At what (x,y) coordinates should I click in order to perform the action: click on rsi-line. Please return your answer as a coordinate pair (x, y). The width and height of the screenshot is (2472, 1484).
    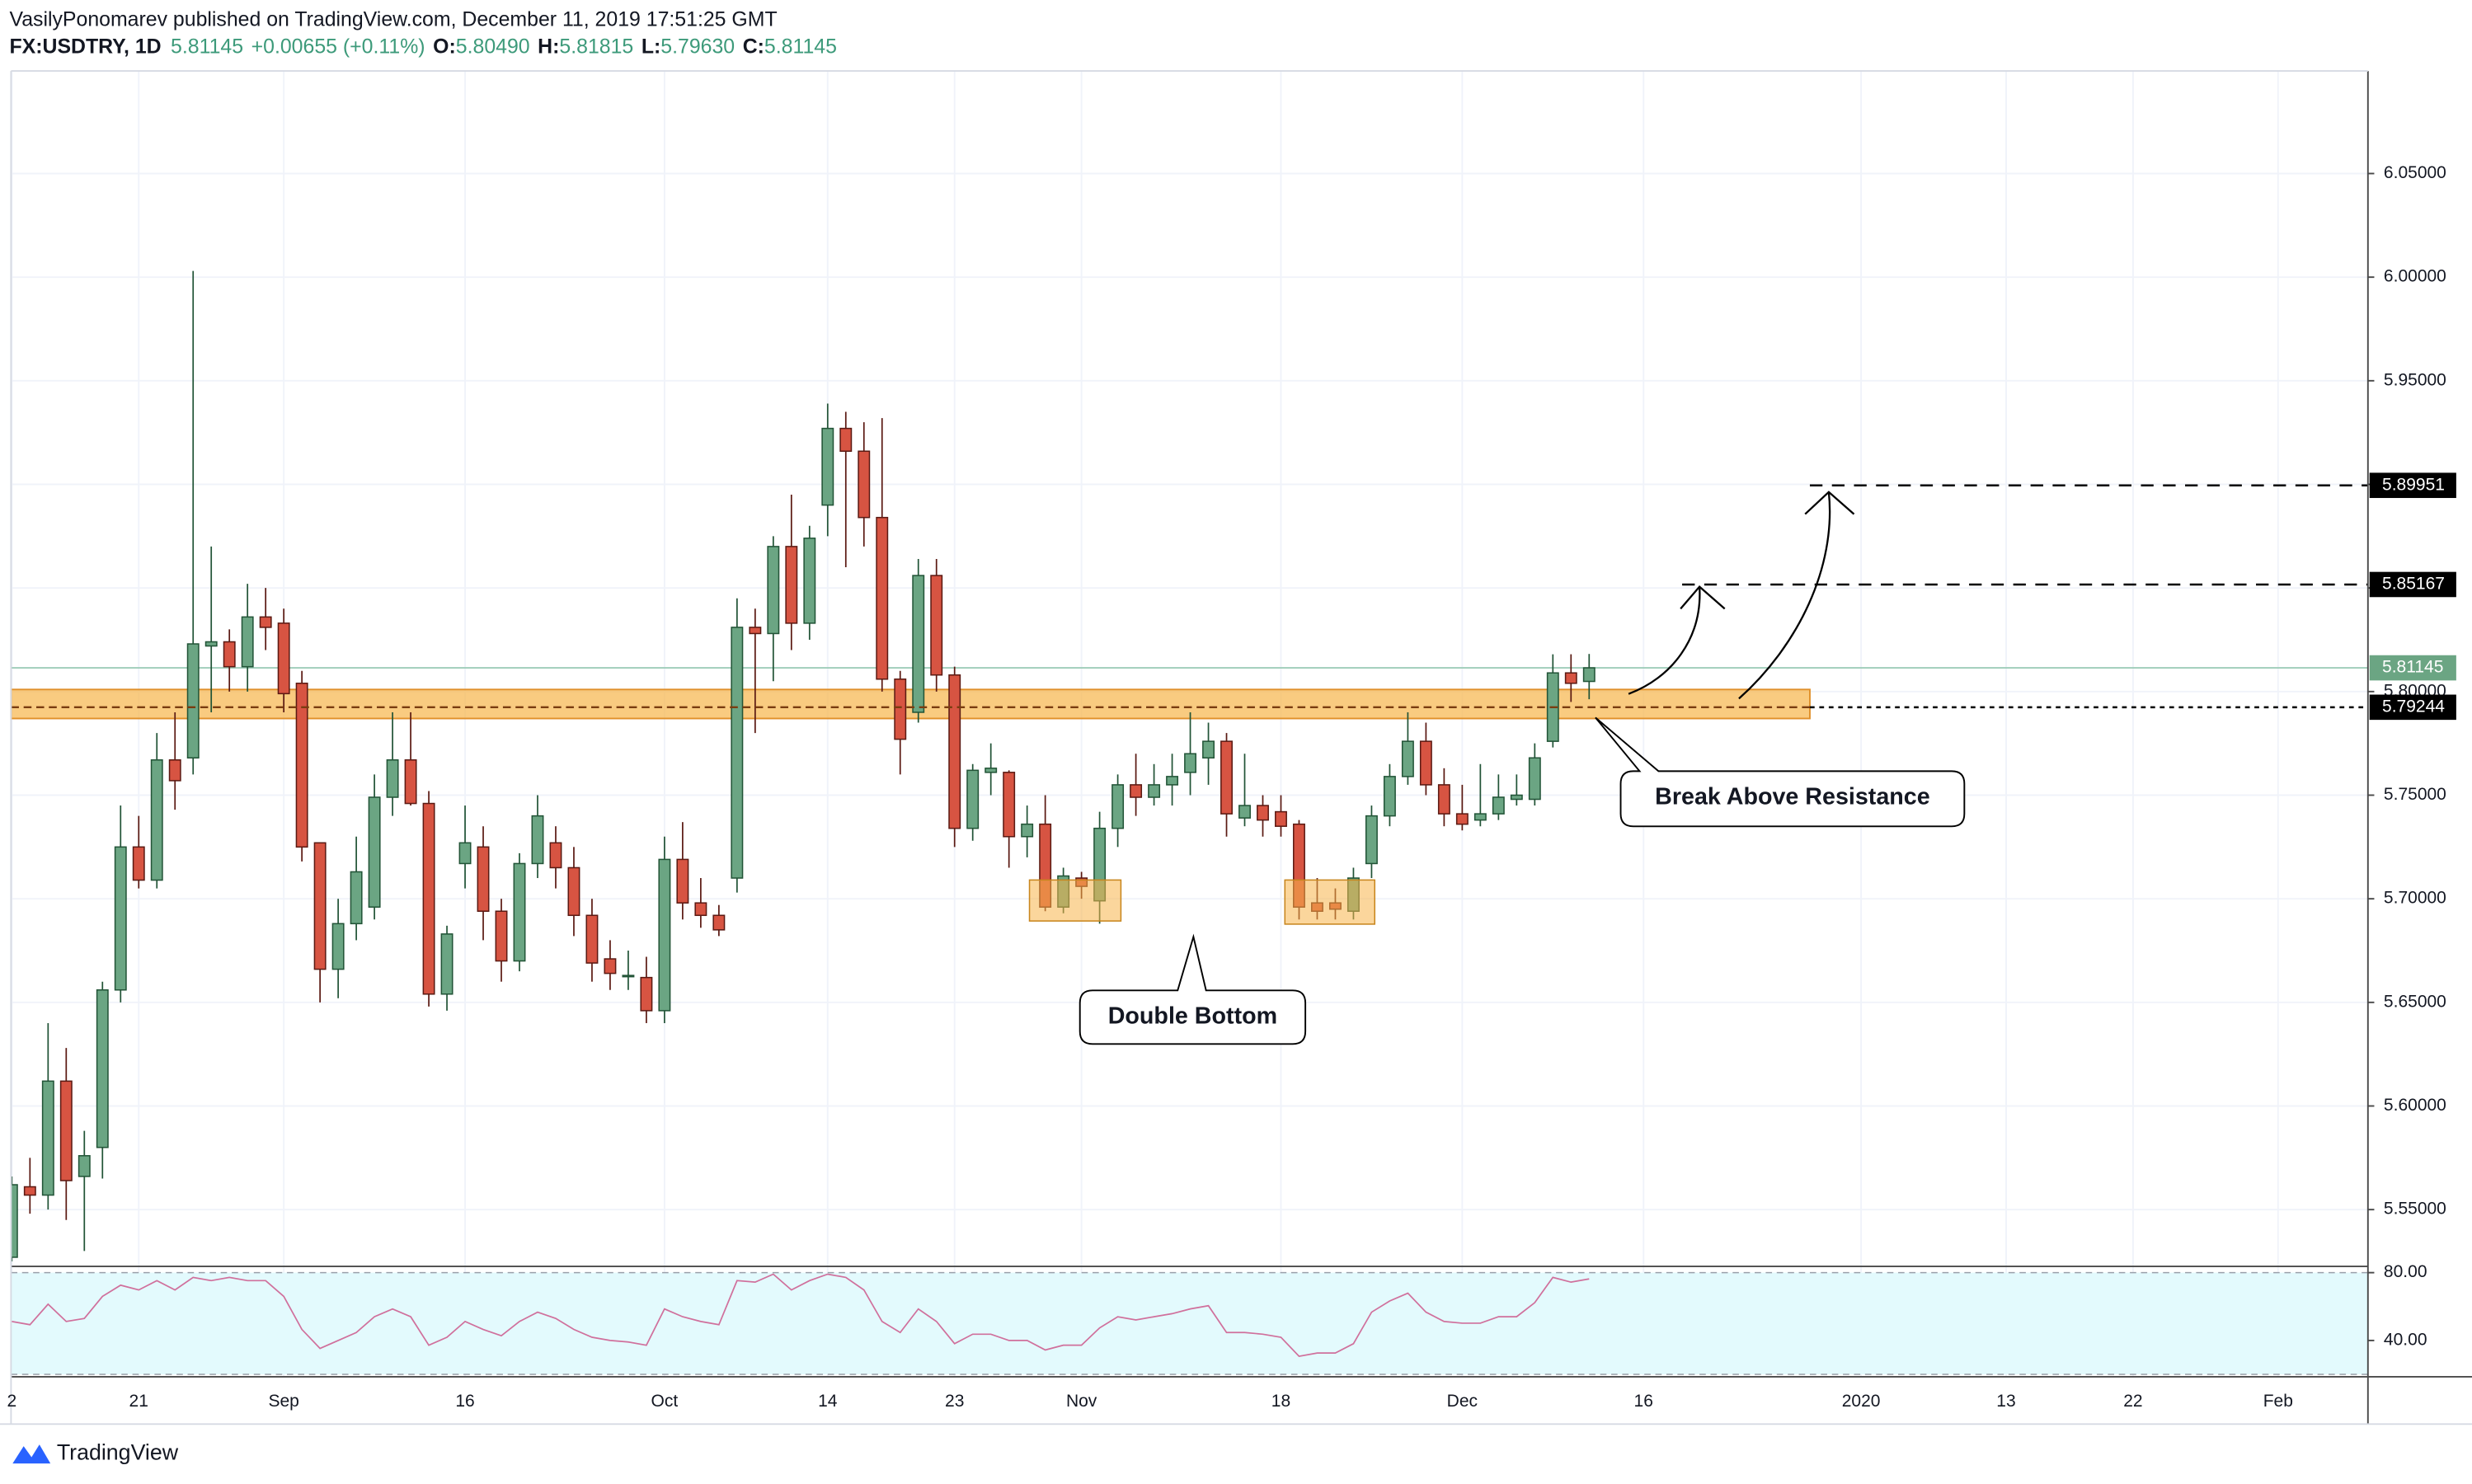
    Looking at the image, I should click on (801, 1315).